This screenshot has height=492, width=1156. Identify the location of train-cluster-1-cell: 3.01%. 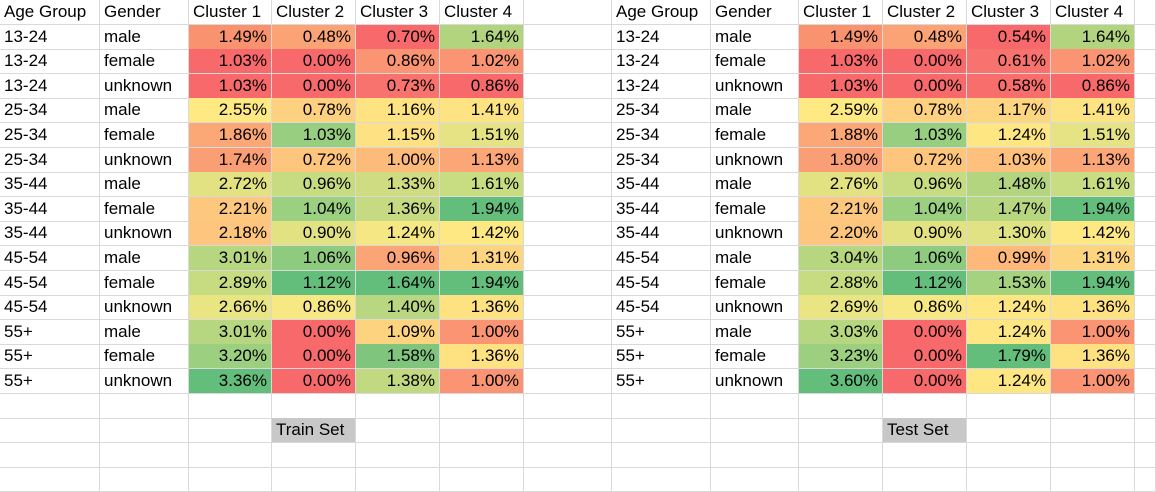
(230, 332).